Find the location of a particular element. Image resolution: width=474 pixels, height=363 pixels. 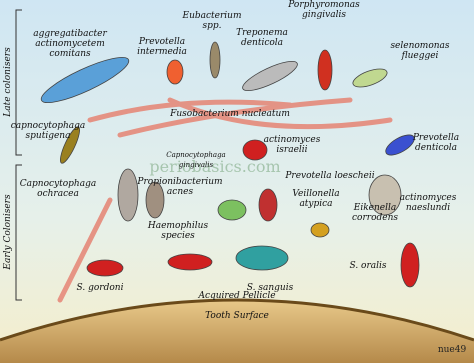

node-label: spp. is located at coordinates (211, 26).